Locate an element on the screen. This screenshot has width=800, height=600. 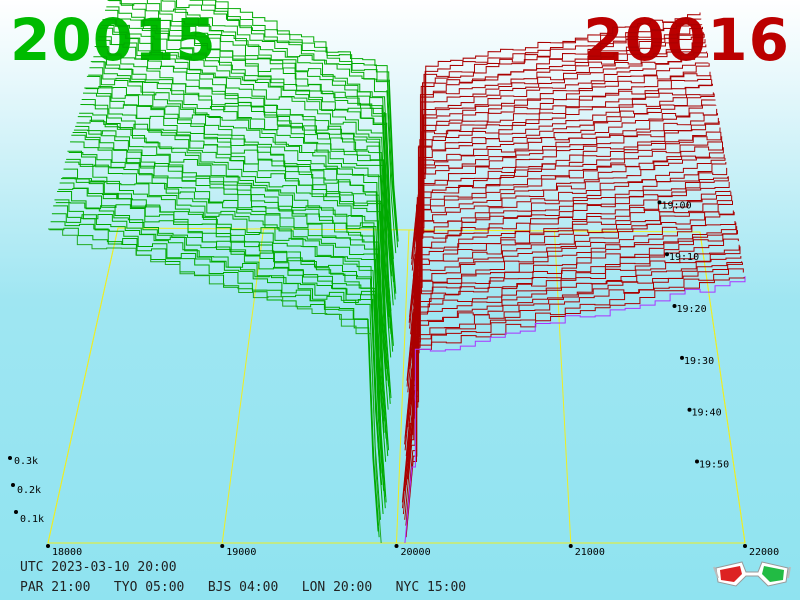
price-tick-label: 22000 is located at coordinates (764, 552).